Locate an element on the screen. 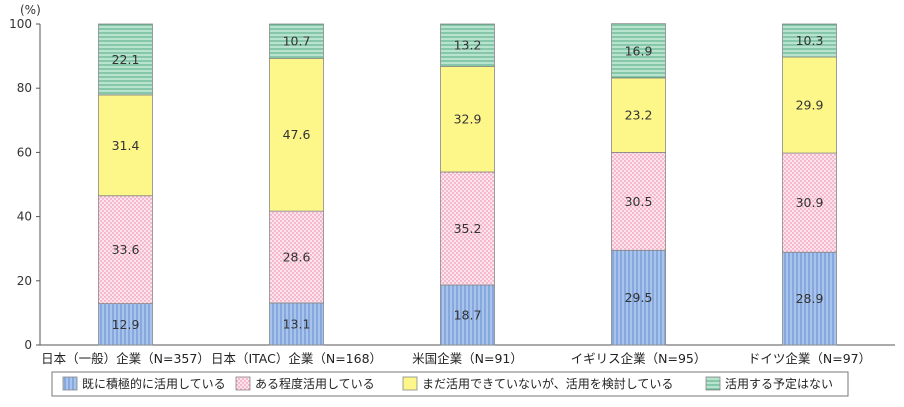 This screenshot has width=904, height=407. legend-label: まだ活用できていないが、活用を検討している is located at coordinates (547, 383).